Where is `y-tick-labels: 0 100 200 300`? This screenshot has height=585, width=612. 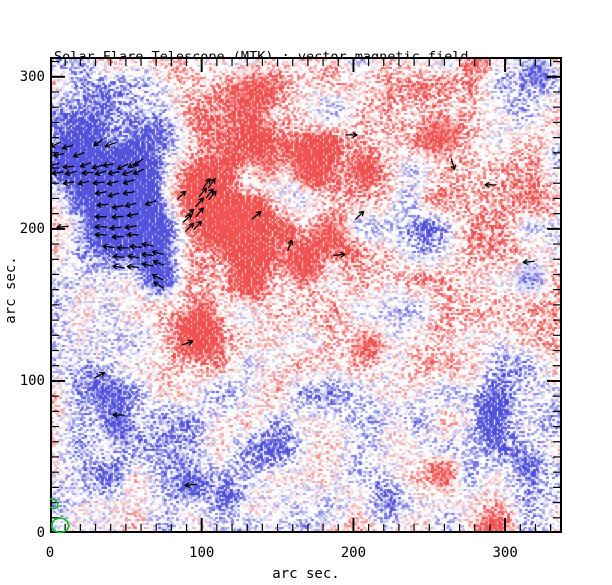 y-tick-labels: 0 100 200 300 is located at coordinates (22, 292).